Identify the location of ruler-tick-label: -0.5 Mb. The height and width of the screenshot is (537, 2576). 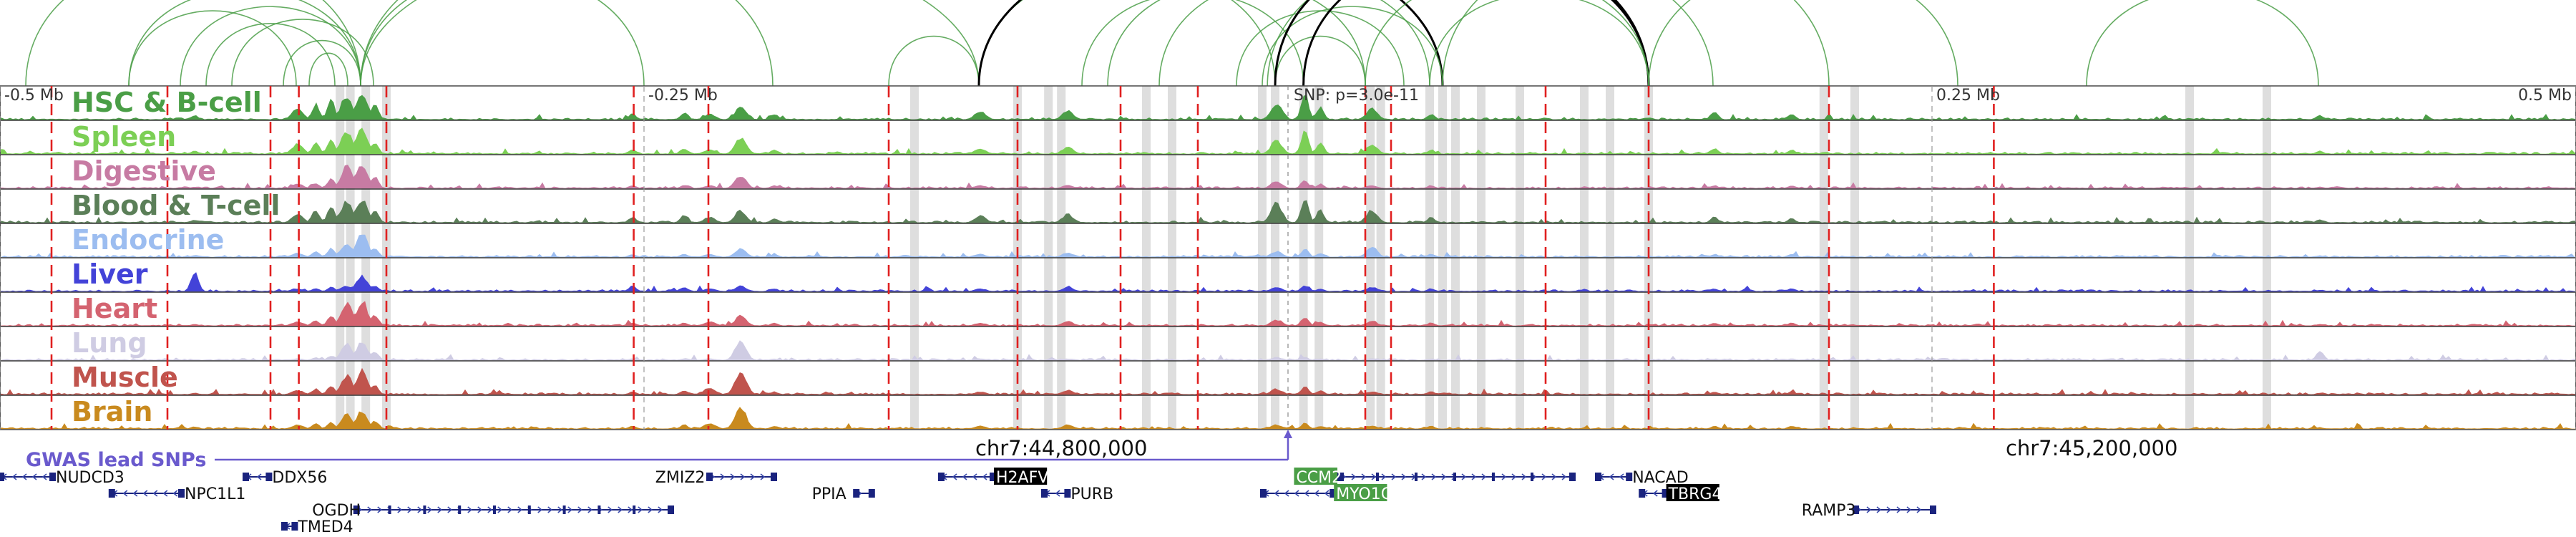
(34, 96).